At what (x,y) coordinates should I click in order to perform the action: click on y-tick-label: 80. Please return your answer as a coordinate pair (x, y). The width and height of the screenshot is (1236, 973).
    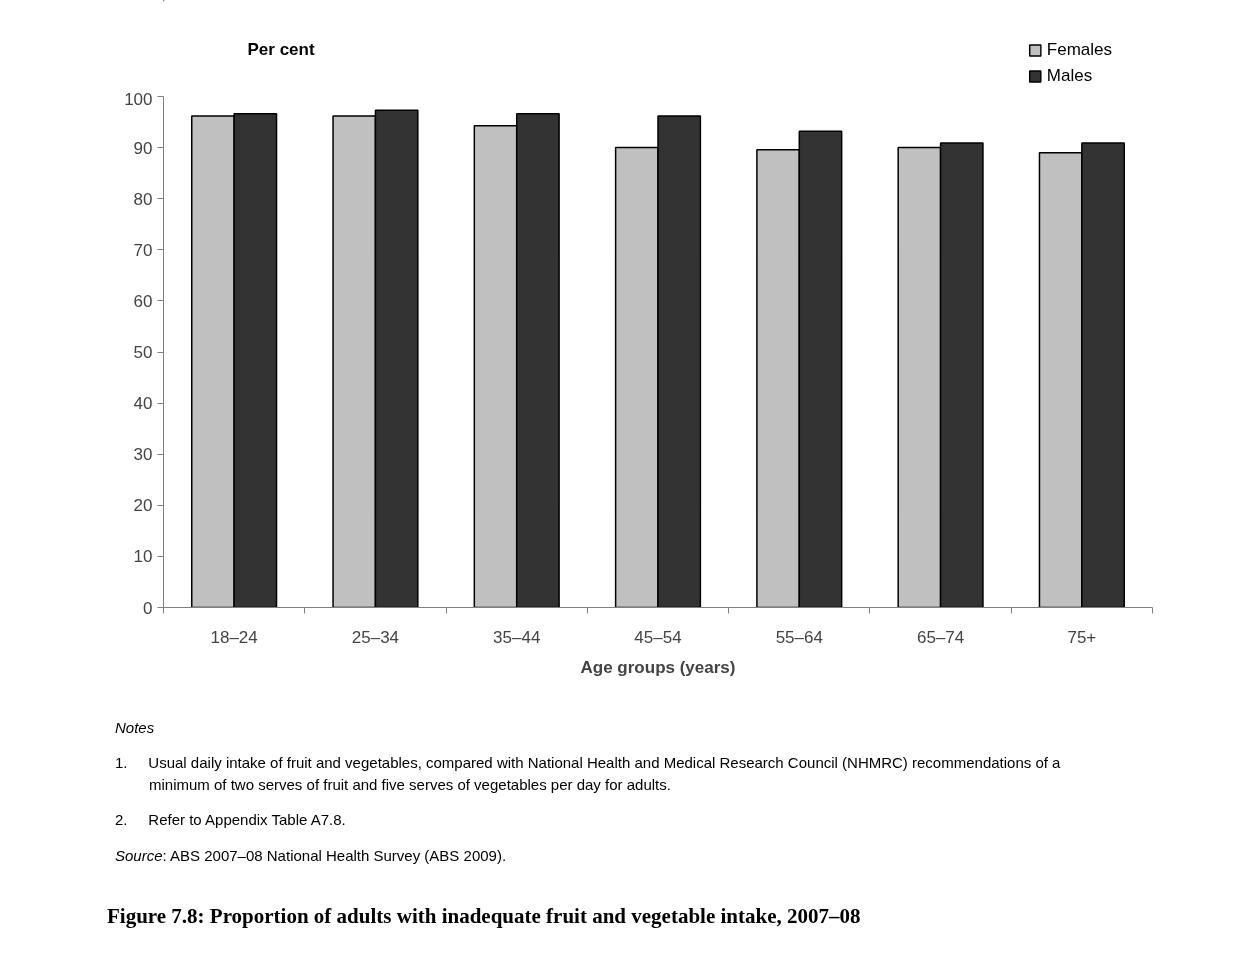
    Looking at the image, I should click on (143, 199).